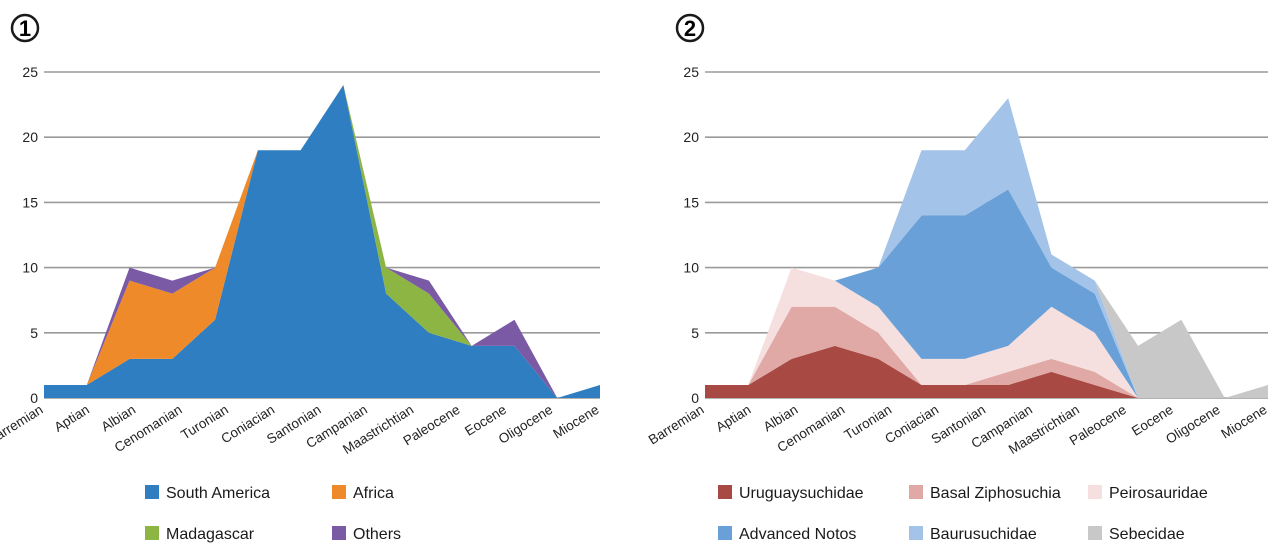 The height and width of the screenshot is (554, 1277). I want to click on legend-label: Basal Ziphosuchia, so click(995, 493).